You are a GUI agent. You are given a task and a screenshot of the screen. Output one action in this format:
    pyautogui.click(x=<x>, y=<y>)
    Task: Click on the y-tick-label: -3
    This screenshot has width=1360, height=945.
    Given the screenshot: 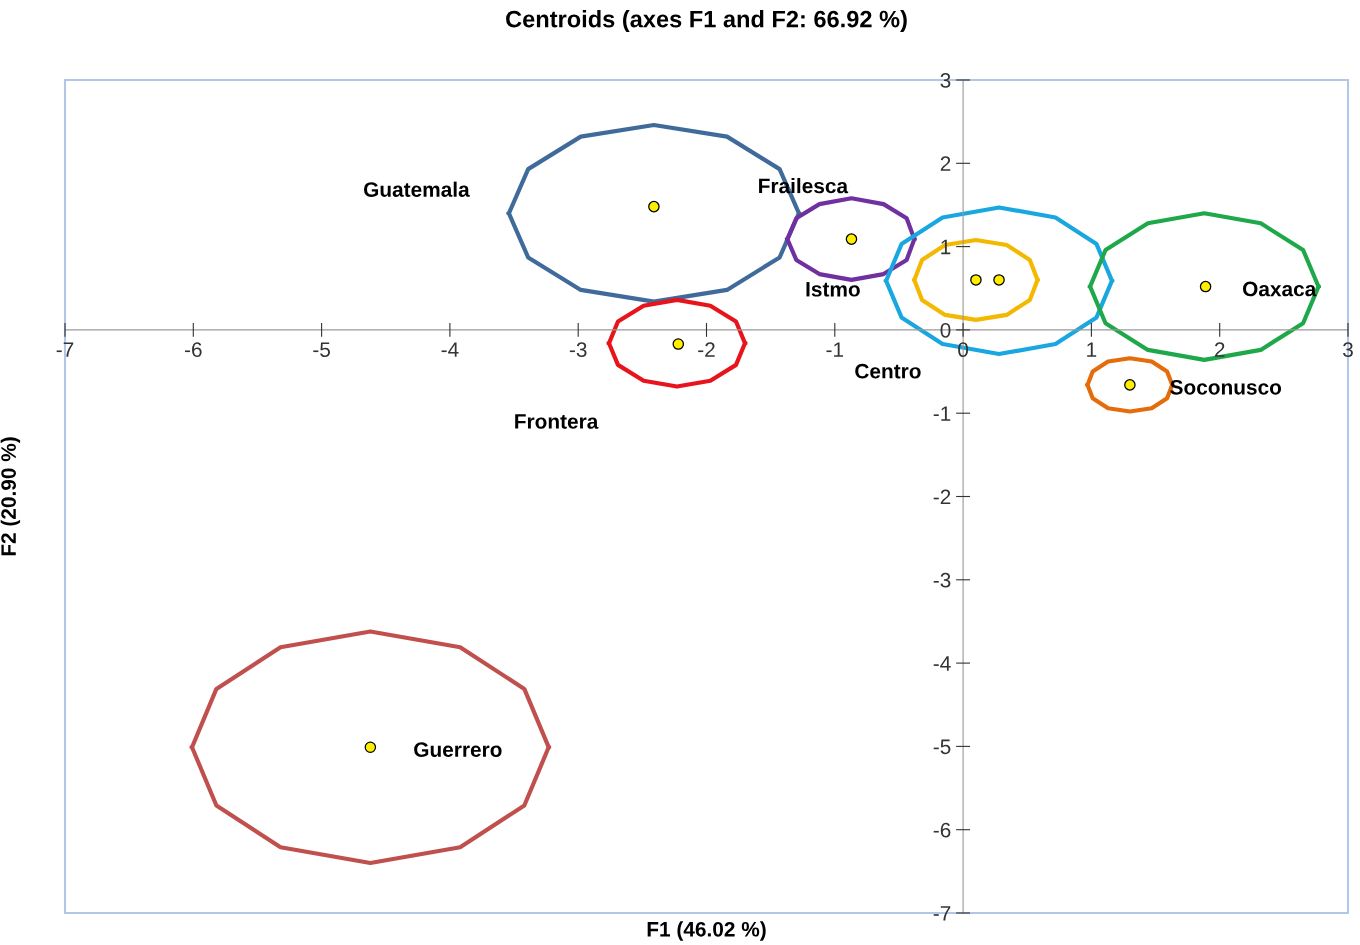 What is the action you would take?
    pyautogui.click(x=942, y=580)
    